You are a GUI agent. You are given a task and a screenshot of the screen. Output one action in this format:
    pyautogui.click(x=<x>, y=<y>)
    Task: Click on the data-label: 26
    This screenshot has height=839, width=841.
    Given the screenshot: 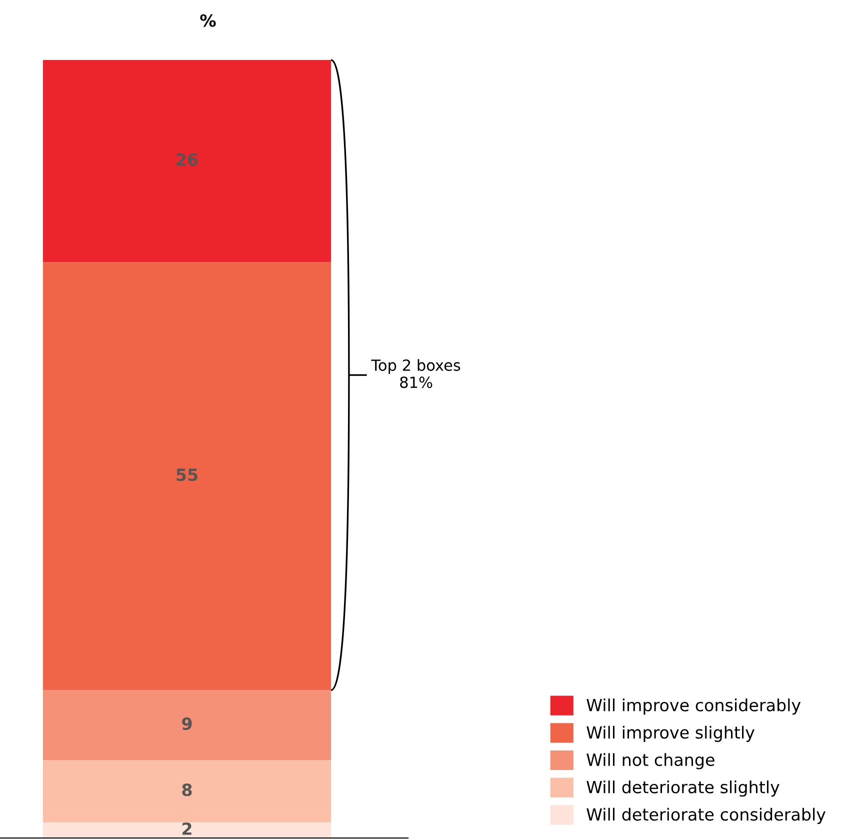 What is the action you would take?
    pyautogui.click(x=187, y=159)
    